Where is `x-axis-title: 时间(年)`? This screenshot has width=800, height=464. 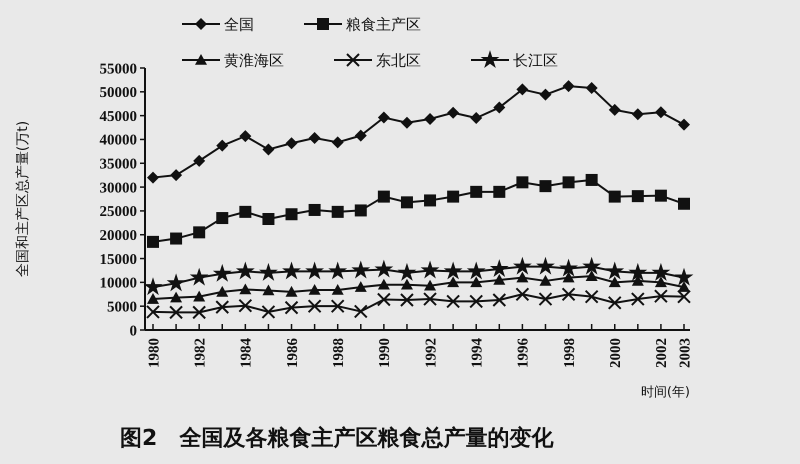
x-axis-title: 时间(年) is located at coordinates (665, 392).